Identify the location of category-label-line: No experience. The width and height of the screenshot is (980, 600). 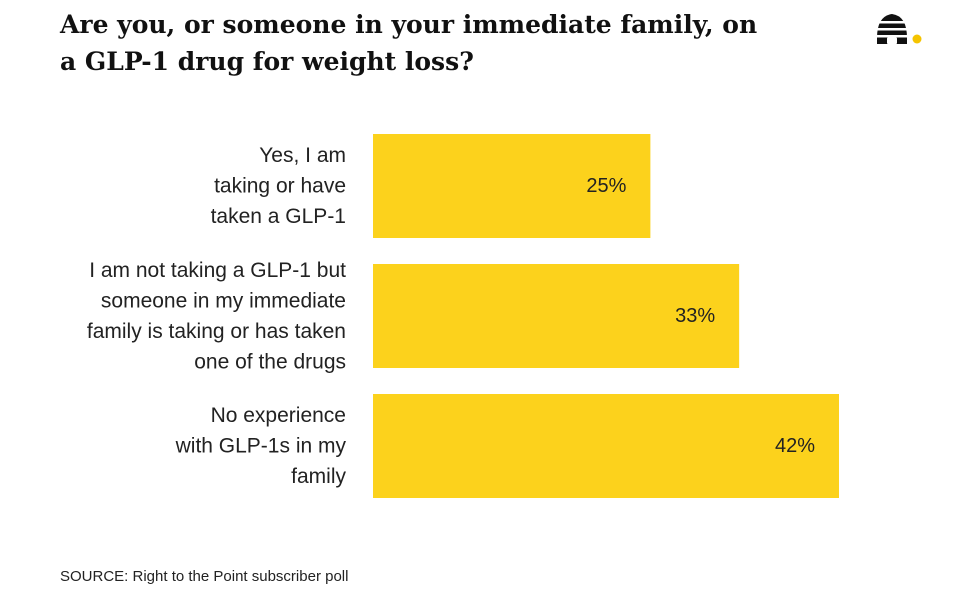
(278, 415).